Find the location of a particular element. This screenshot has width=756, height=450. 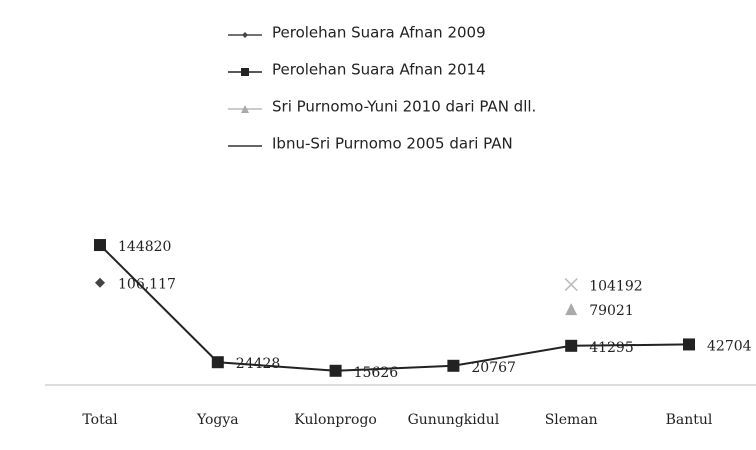

data-label: 20767 is located at coordinates (493, 368).